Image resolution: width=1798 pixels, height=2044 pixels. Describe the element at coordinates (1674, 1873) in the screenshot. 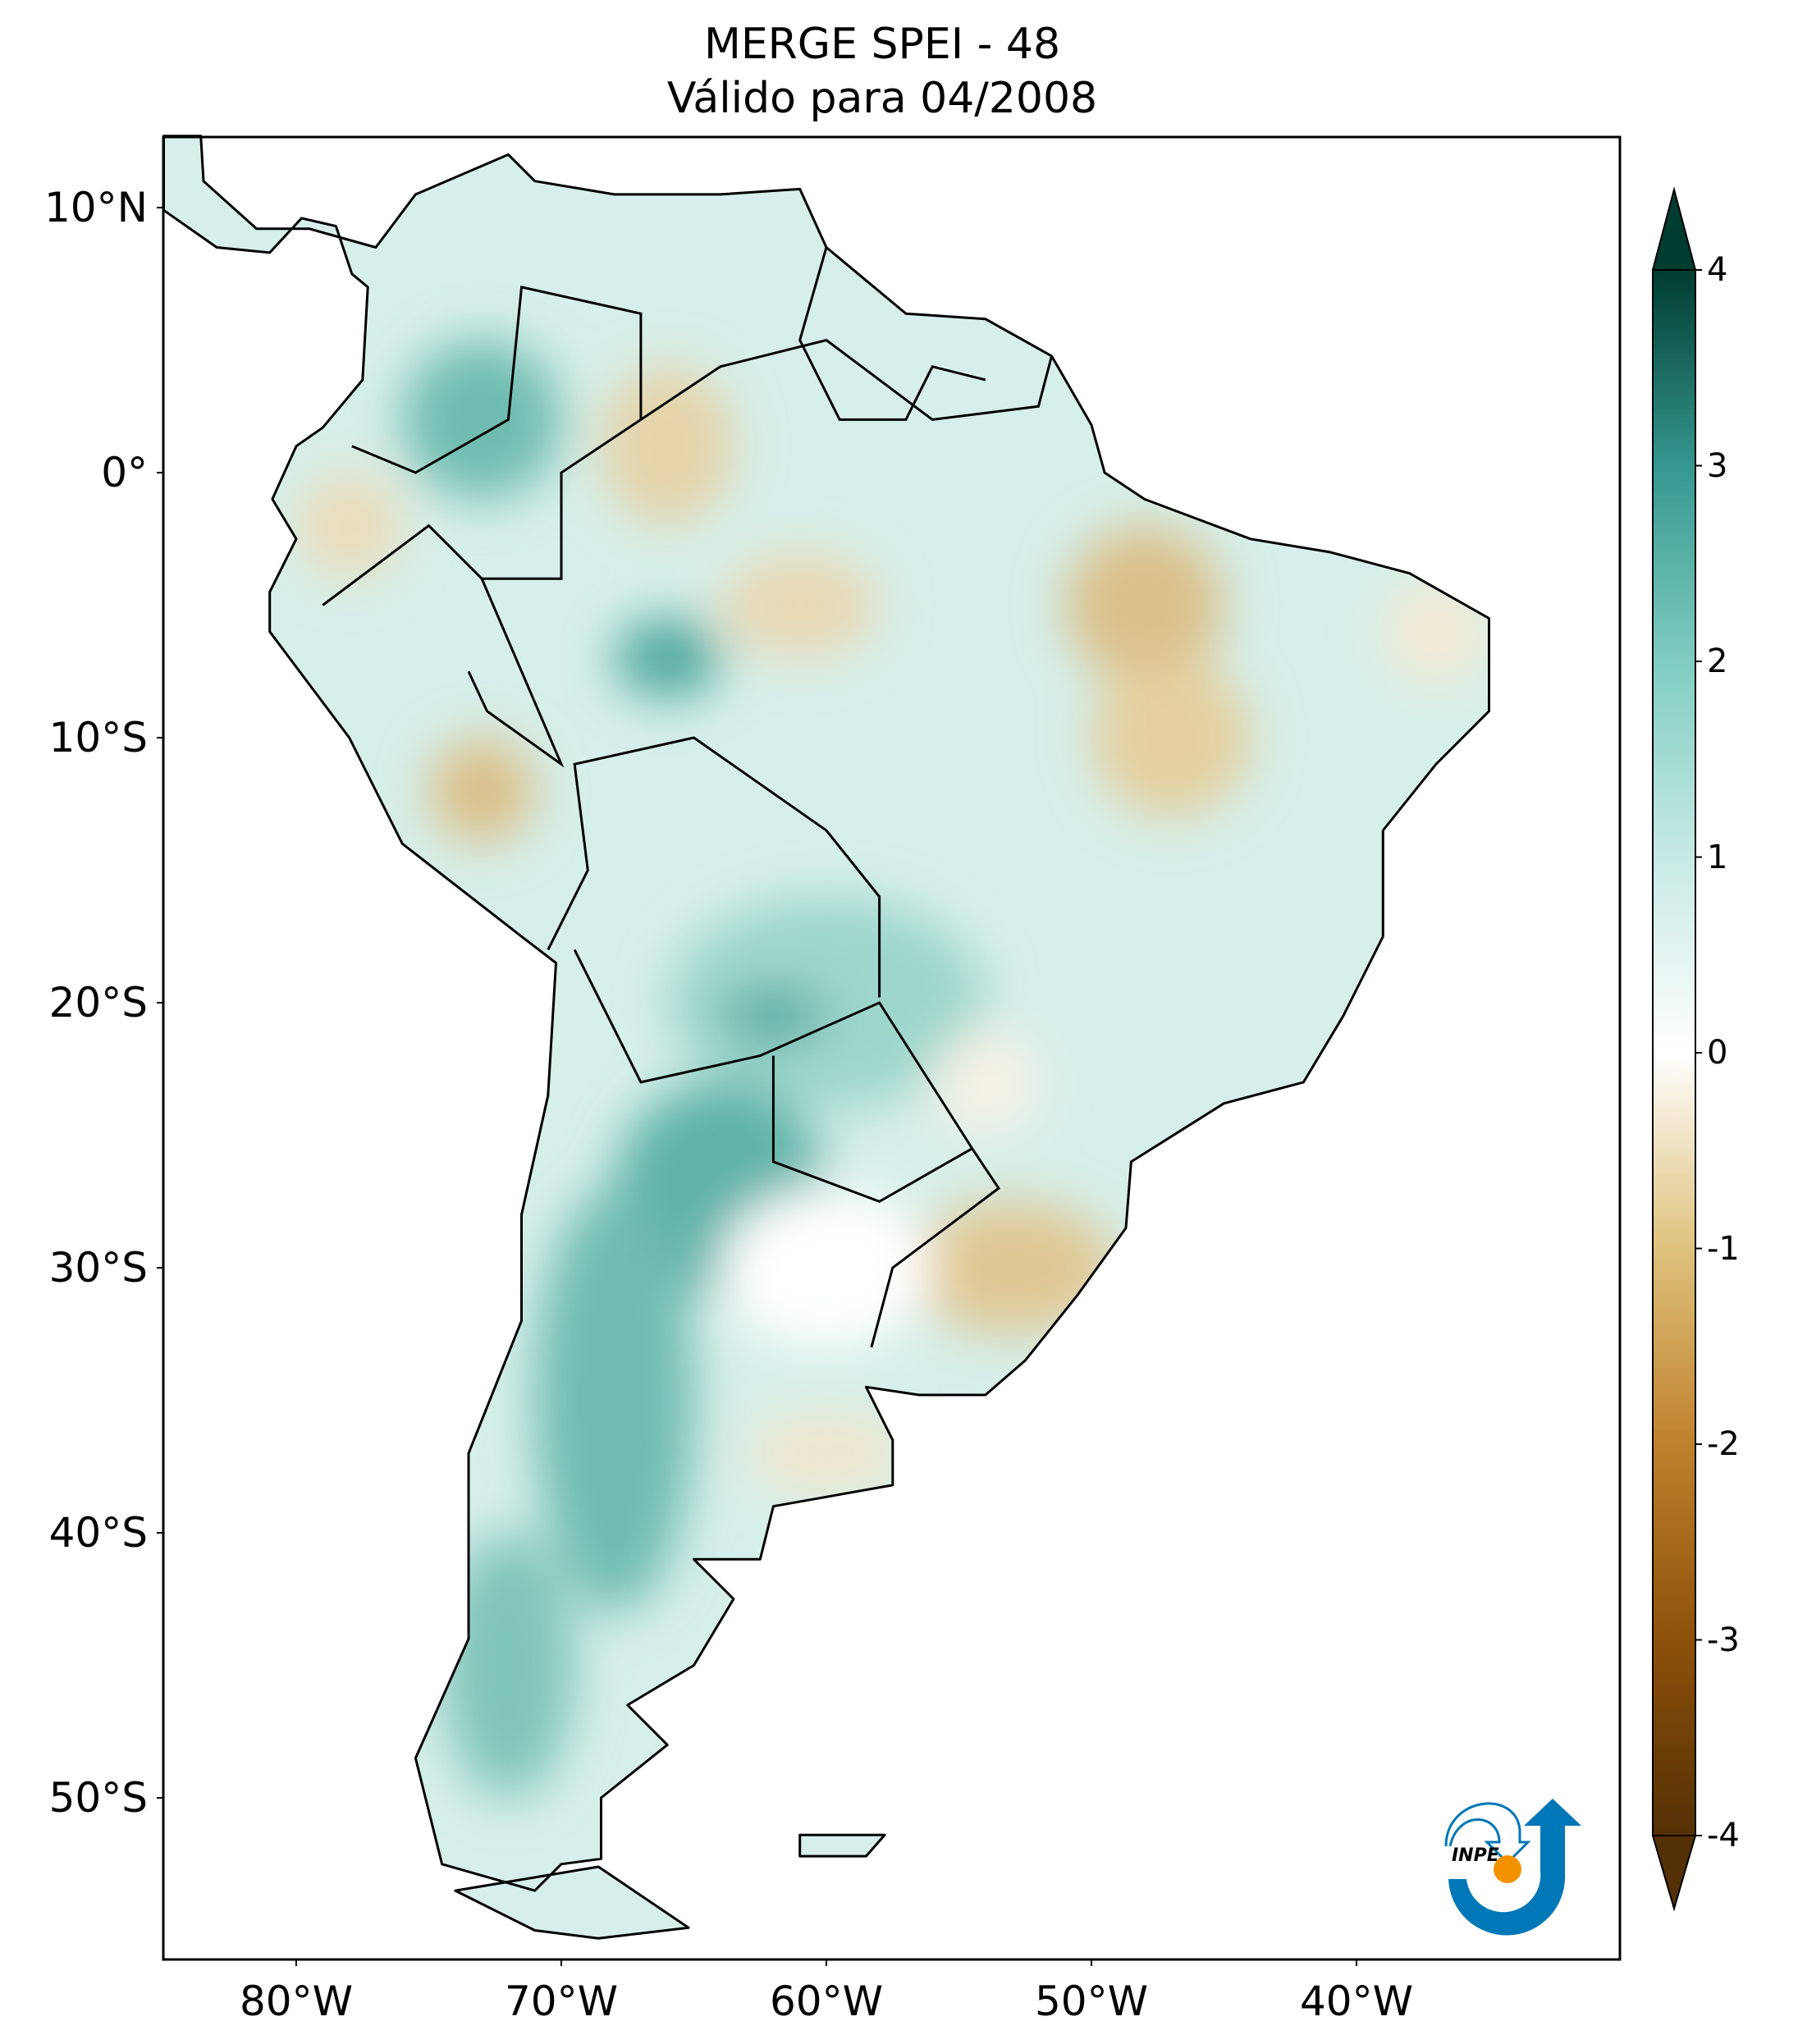

I see `colorbar-extend-min` at that location.